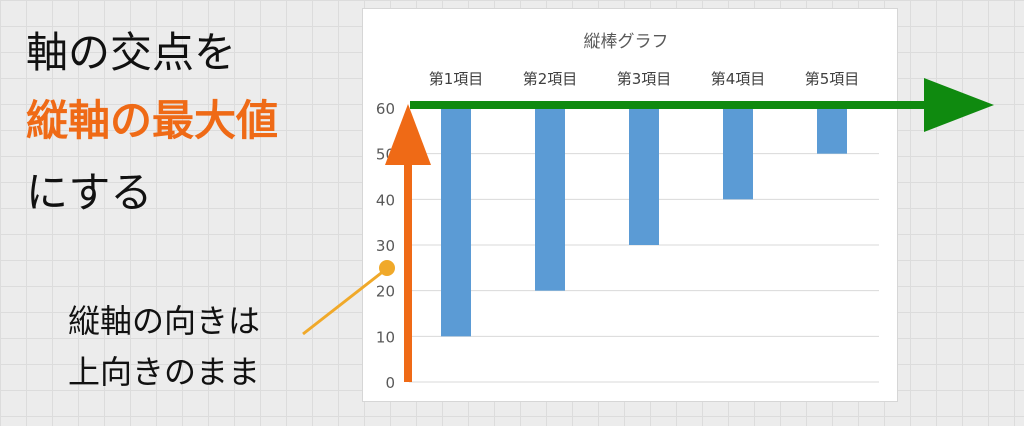  I want to click on annotation-line-2: 上向きのまま, so click(164, 372).